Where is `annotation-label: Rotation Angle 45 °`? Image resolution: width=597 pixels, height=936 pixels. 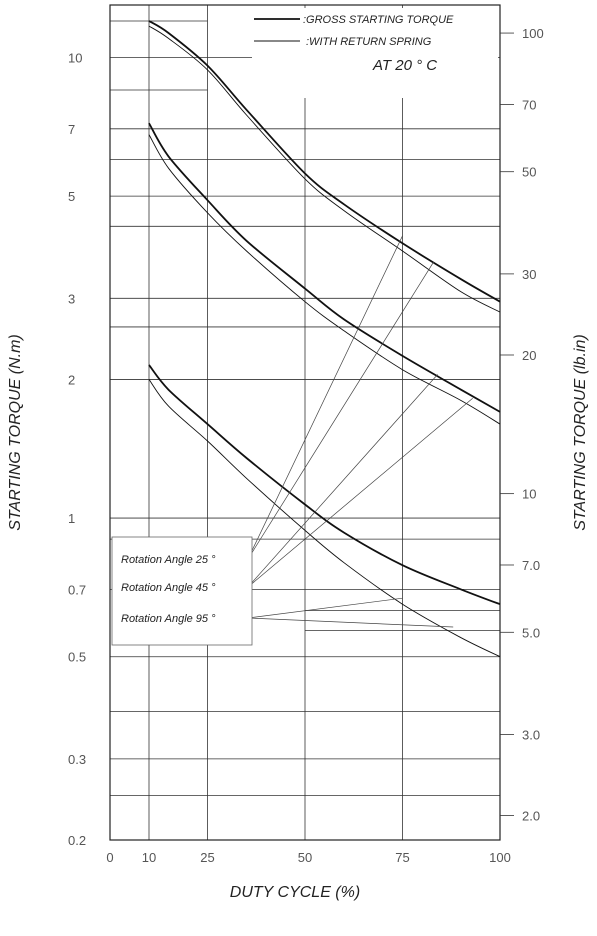
annotation-label: Rotation Angle 45 ° is located at coordinates (168, 588).